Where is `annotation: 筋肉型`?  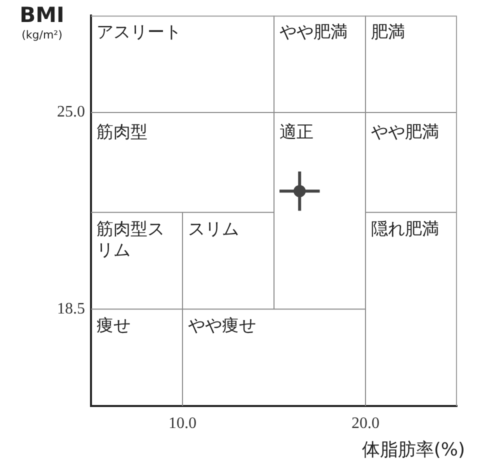 annotation: 筋肉型 is located at coordinates (122, 132).